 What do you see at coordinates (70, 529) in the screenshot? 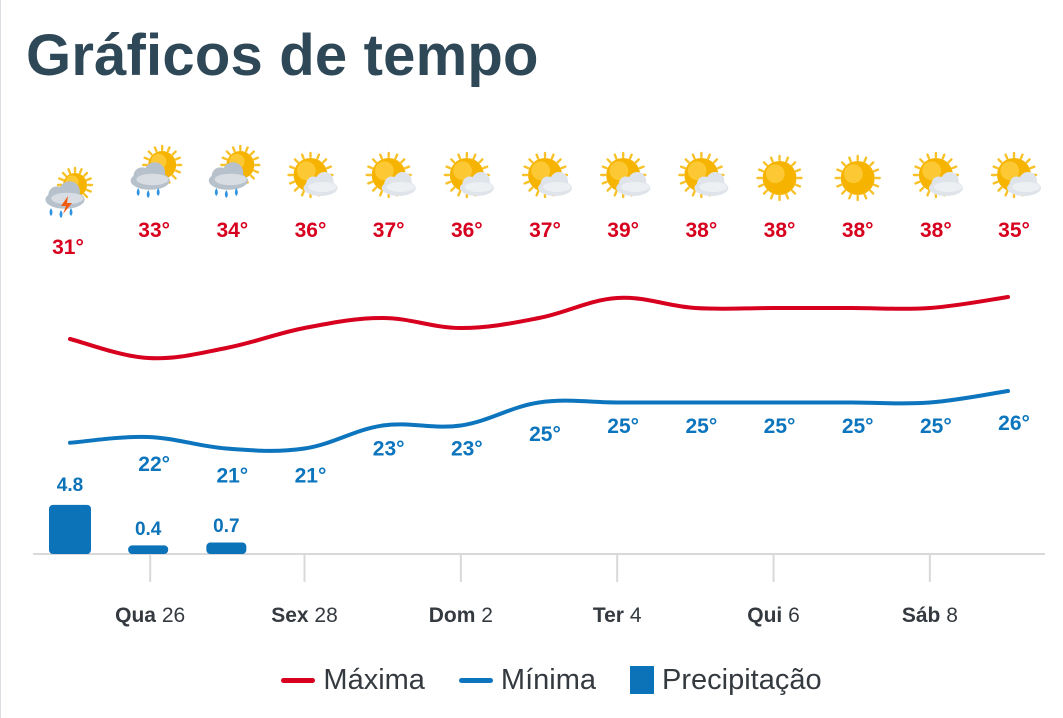
I see `precip-bar` at bounding box center [70, 529].